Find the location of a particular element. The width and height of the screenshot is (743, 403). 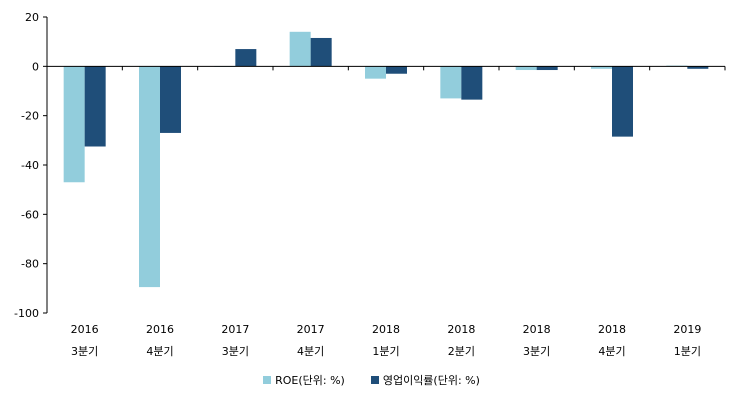

legend-swatch-operating-margin is located at coordinates (374, 380).